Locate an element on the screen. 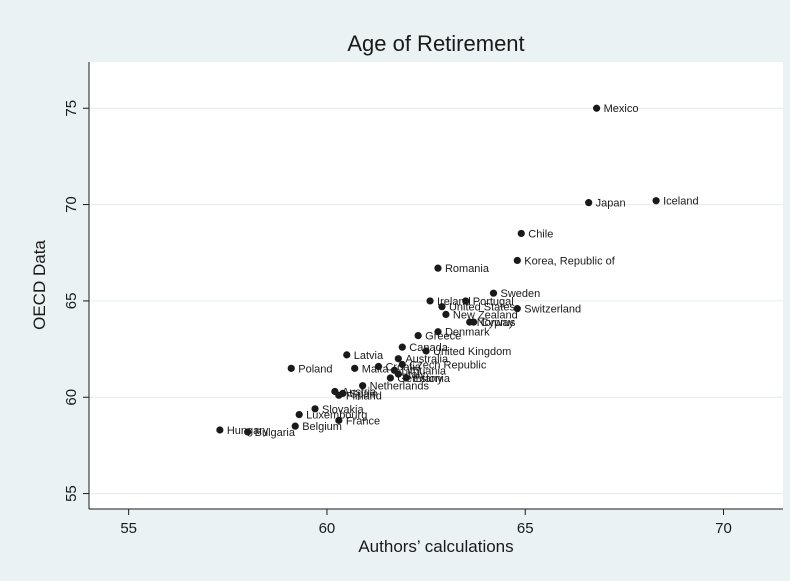 This screenshot has height=581, width=790. point-label: Bulgaria is located at coordinates (275, 433).